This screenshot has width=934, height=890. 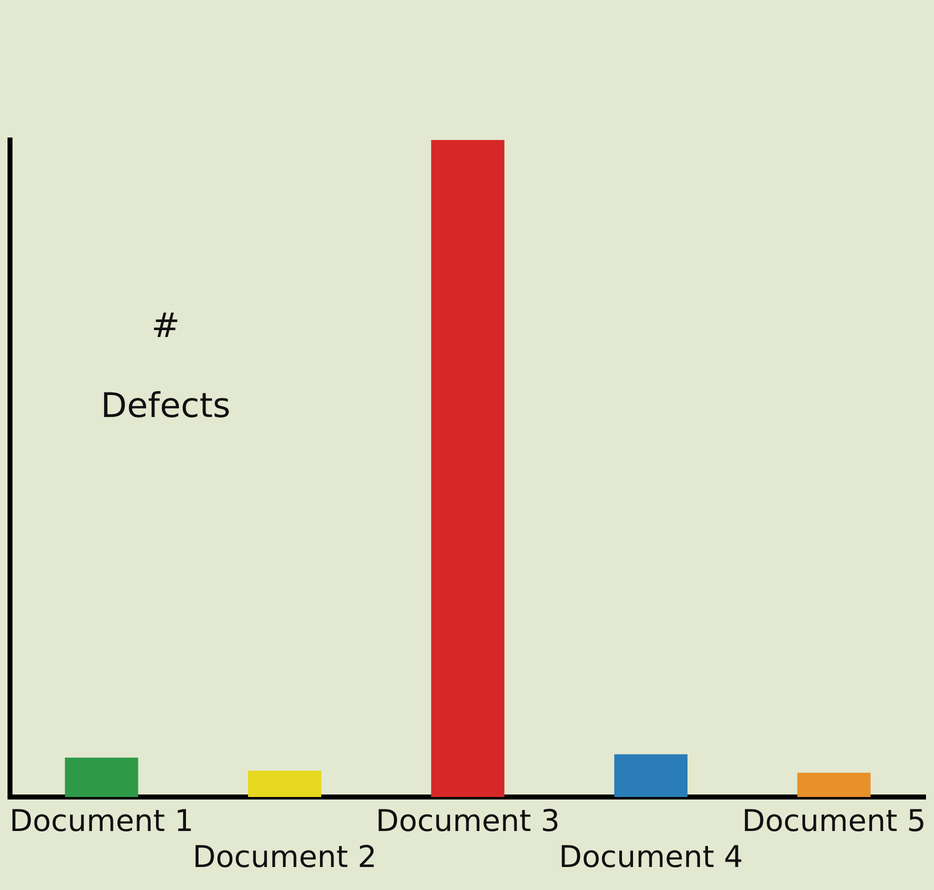 What do you see at coordinates (284, 857) in the screenshot?
I see `x-tick-label: Document 2` at bounding box center [284, 857].